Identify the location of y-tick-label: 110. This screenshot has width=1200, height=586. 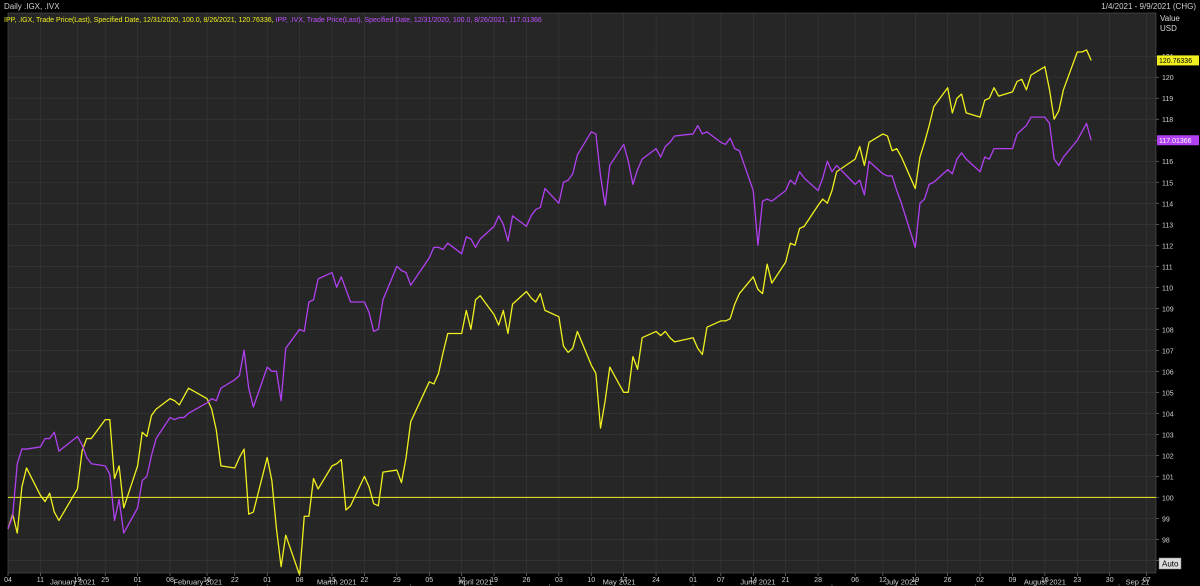
(1167, 288).